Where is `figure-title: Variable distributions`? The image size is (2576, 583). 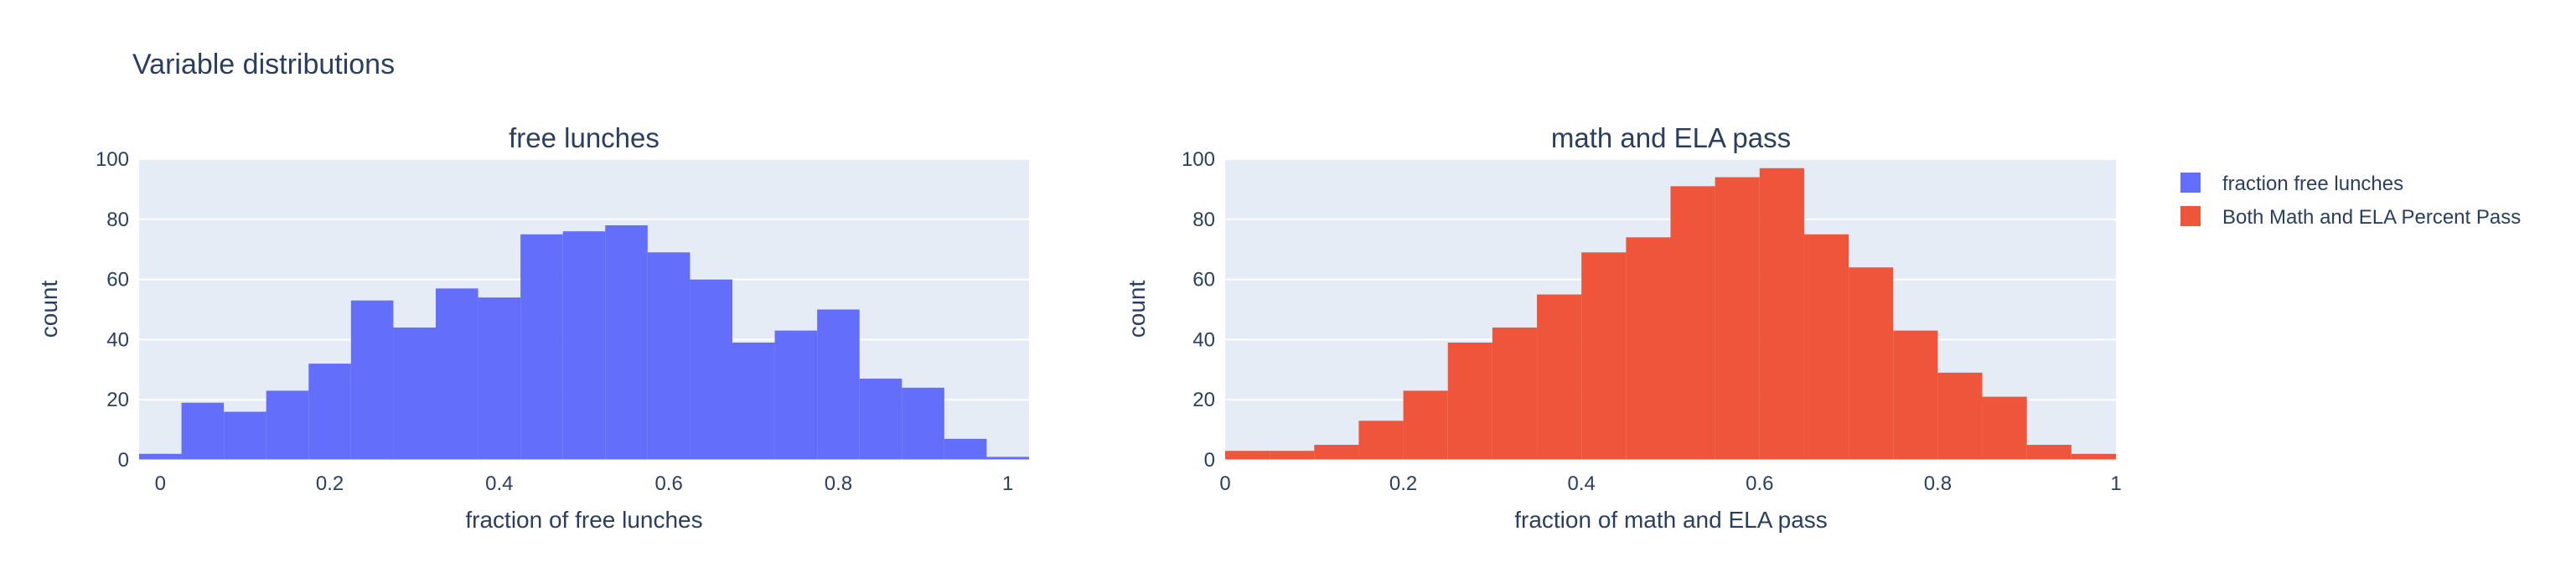
figure-title: Variable distributions is located at coordinates (263, 64).